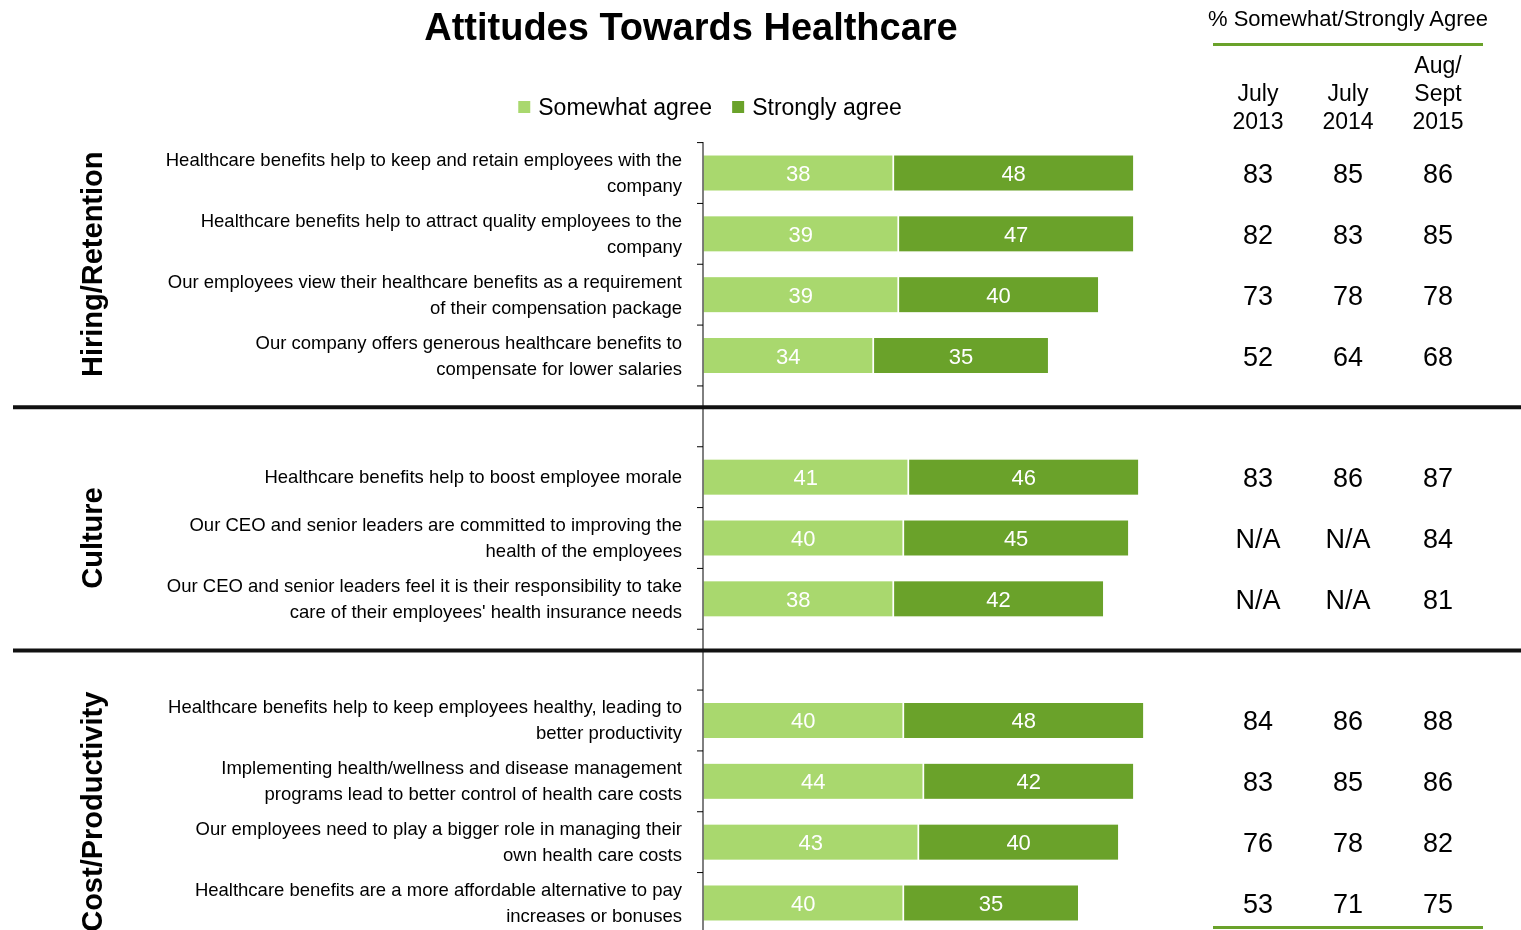 Image resolution: width=1521 pixels, height=930 pixels. What do you see at coordinates (805, 478) in the screenshot?
I see `data-label: 41` at bounding box center [805, 478].